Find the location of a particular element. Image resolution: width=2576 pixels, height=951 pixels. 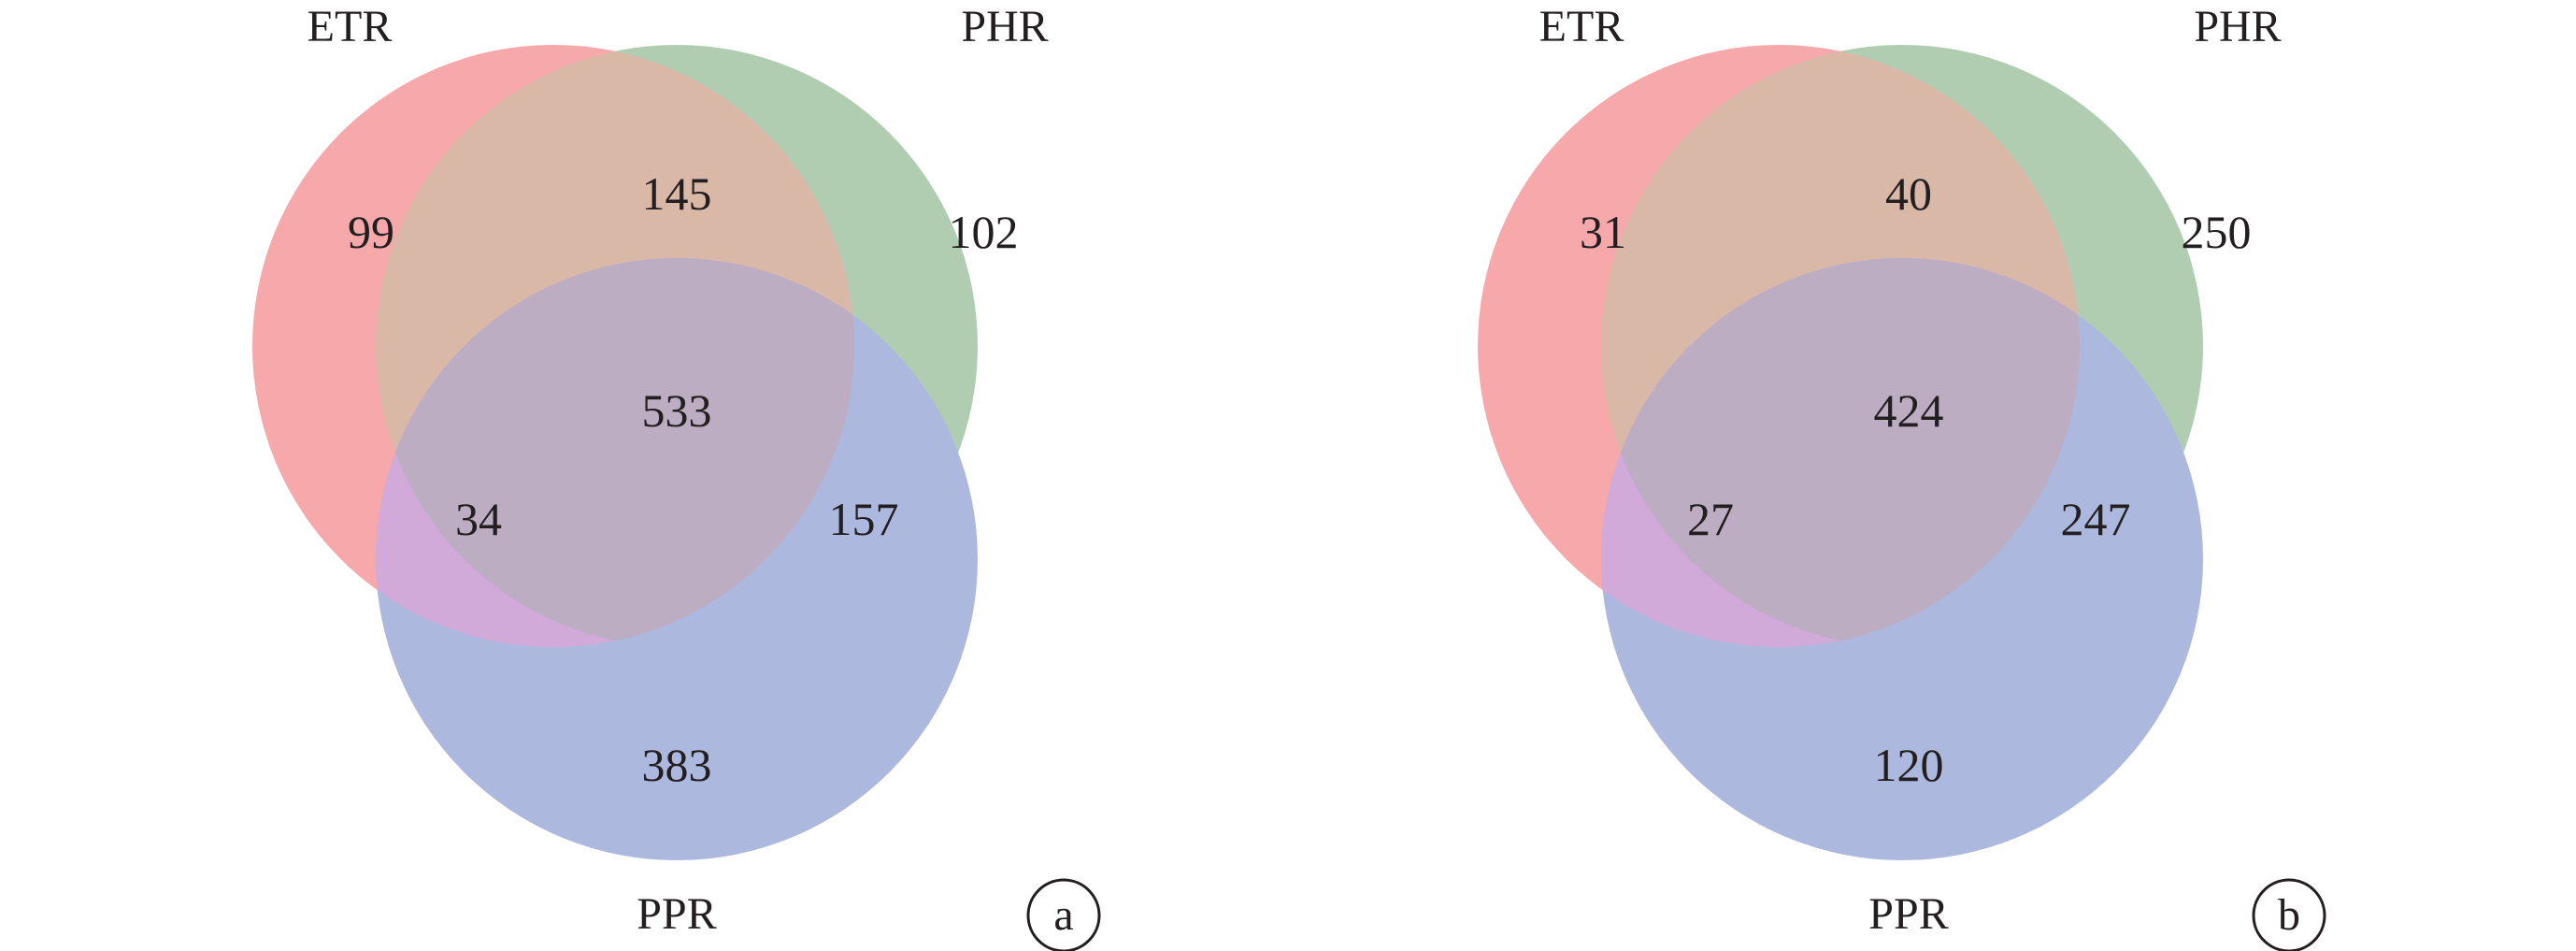

count-phr-ppr: 157 is located at coordinates (864, 519).